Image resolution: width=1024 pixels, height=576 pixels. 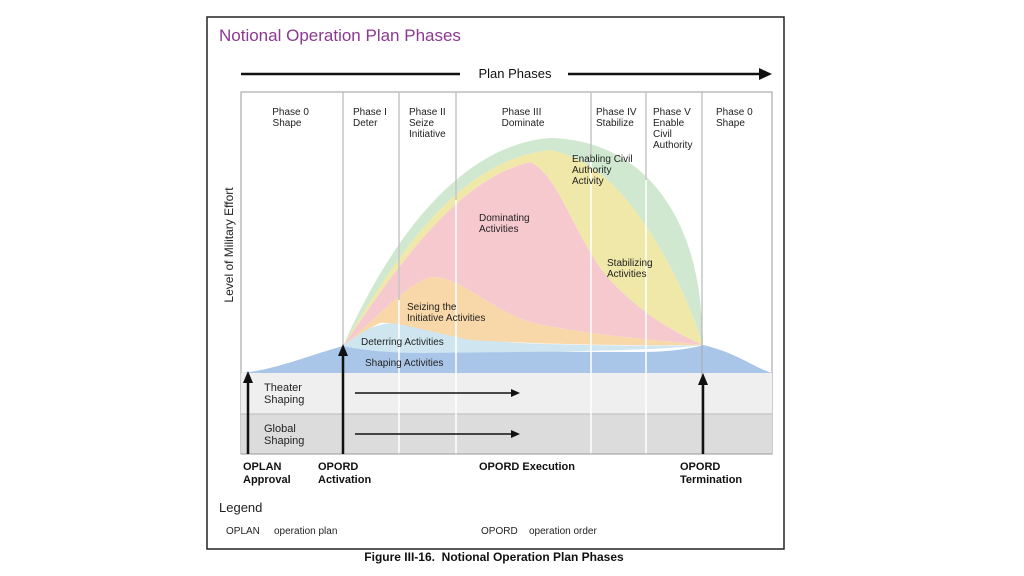 What do you see at coordinates (523, 254) in the screenshot?
I see `dominating-activities-area` at bounding box center [523, 254].